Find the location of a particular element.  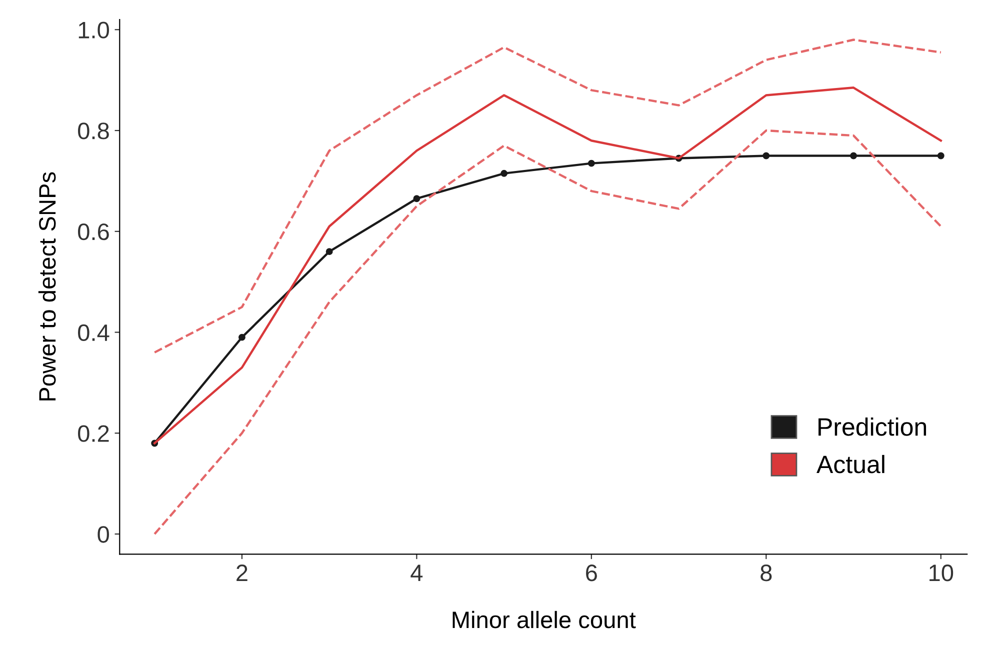

y-tick-label: 1.0 is located at coordinates (93, 30).